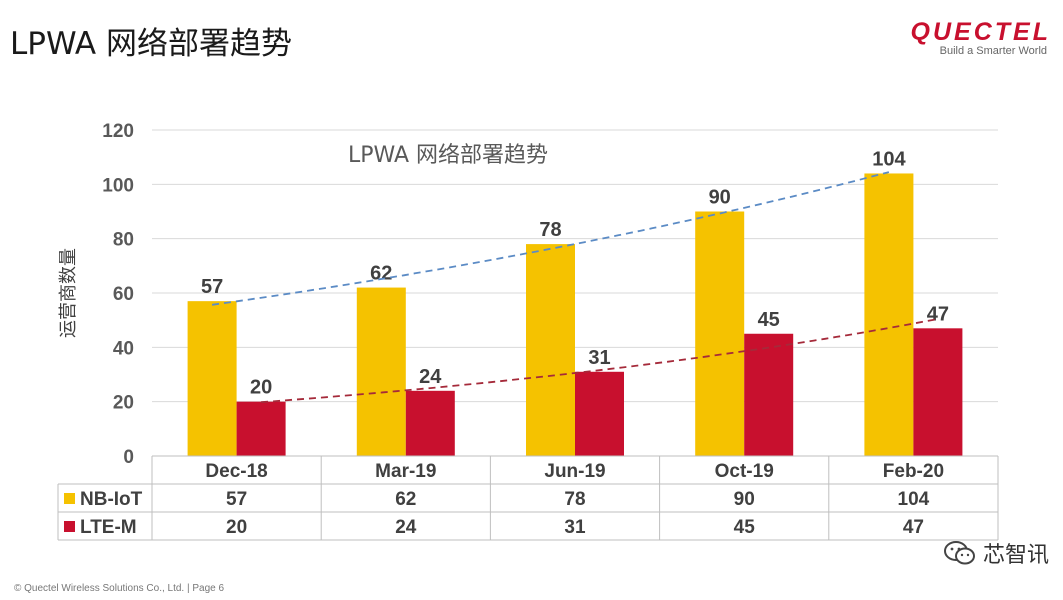  I want to click on table-cell: 47, so click(913, 527).